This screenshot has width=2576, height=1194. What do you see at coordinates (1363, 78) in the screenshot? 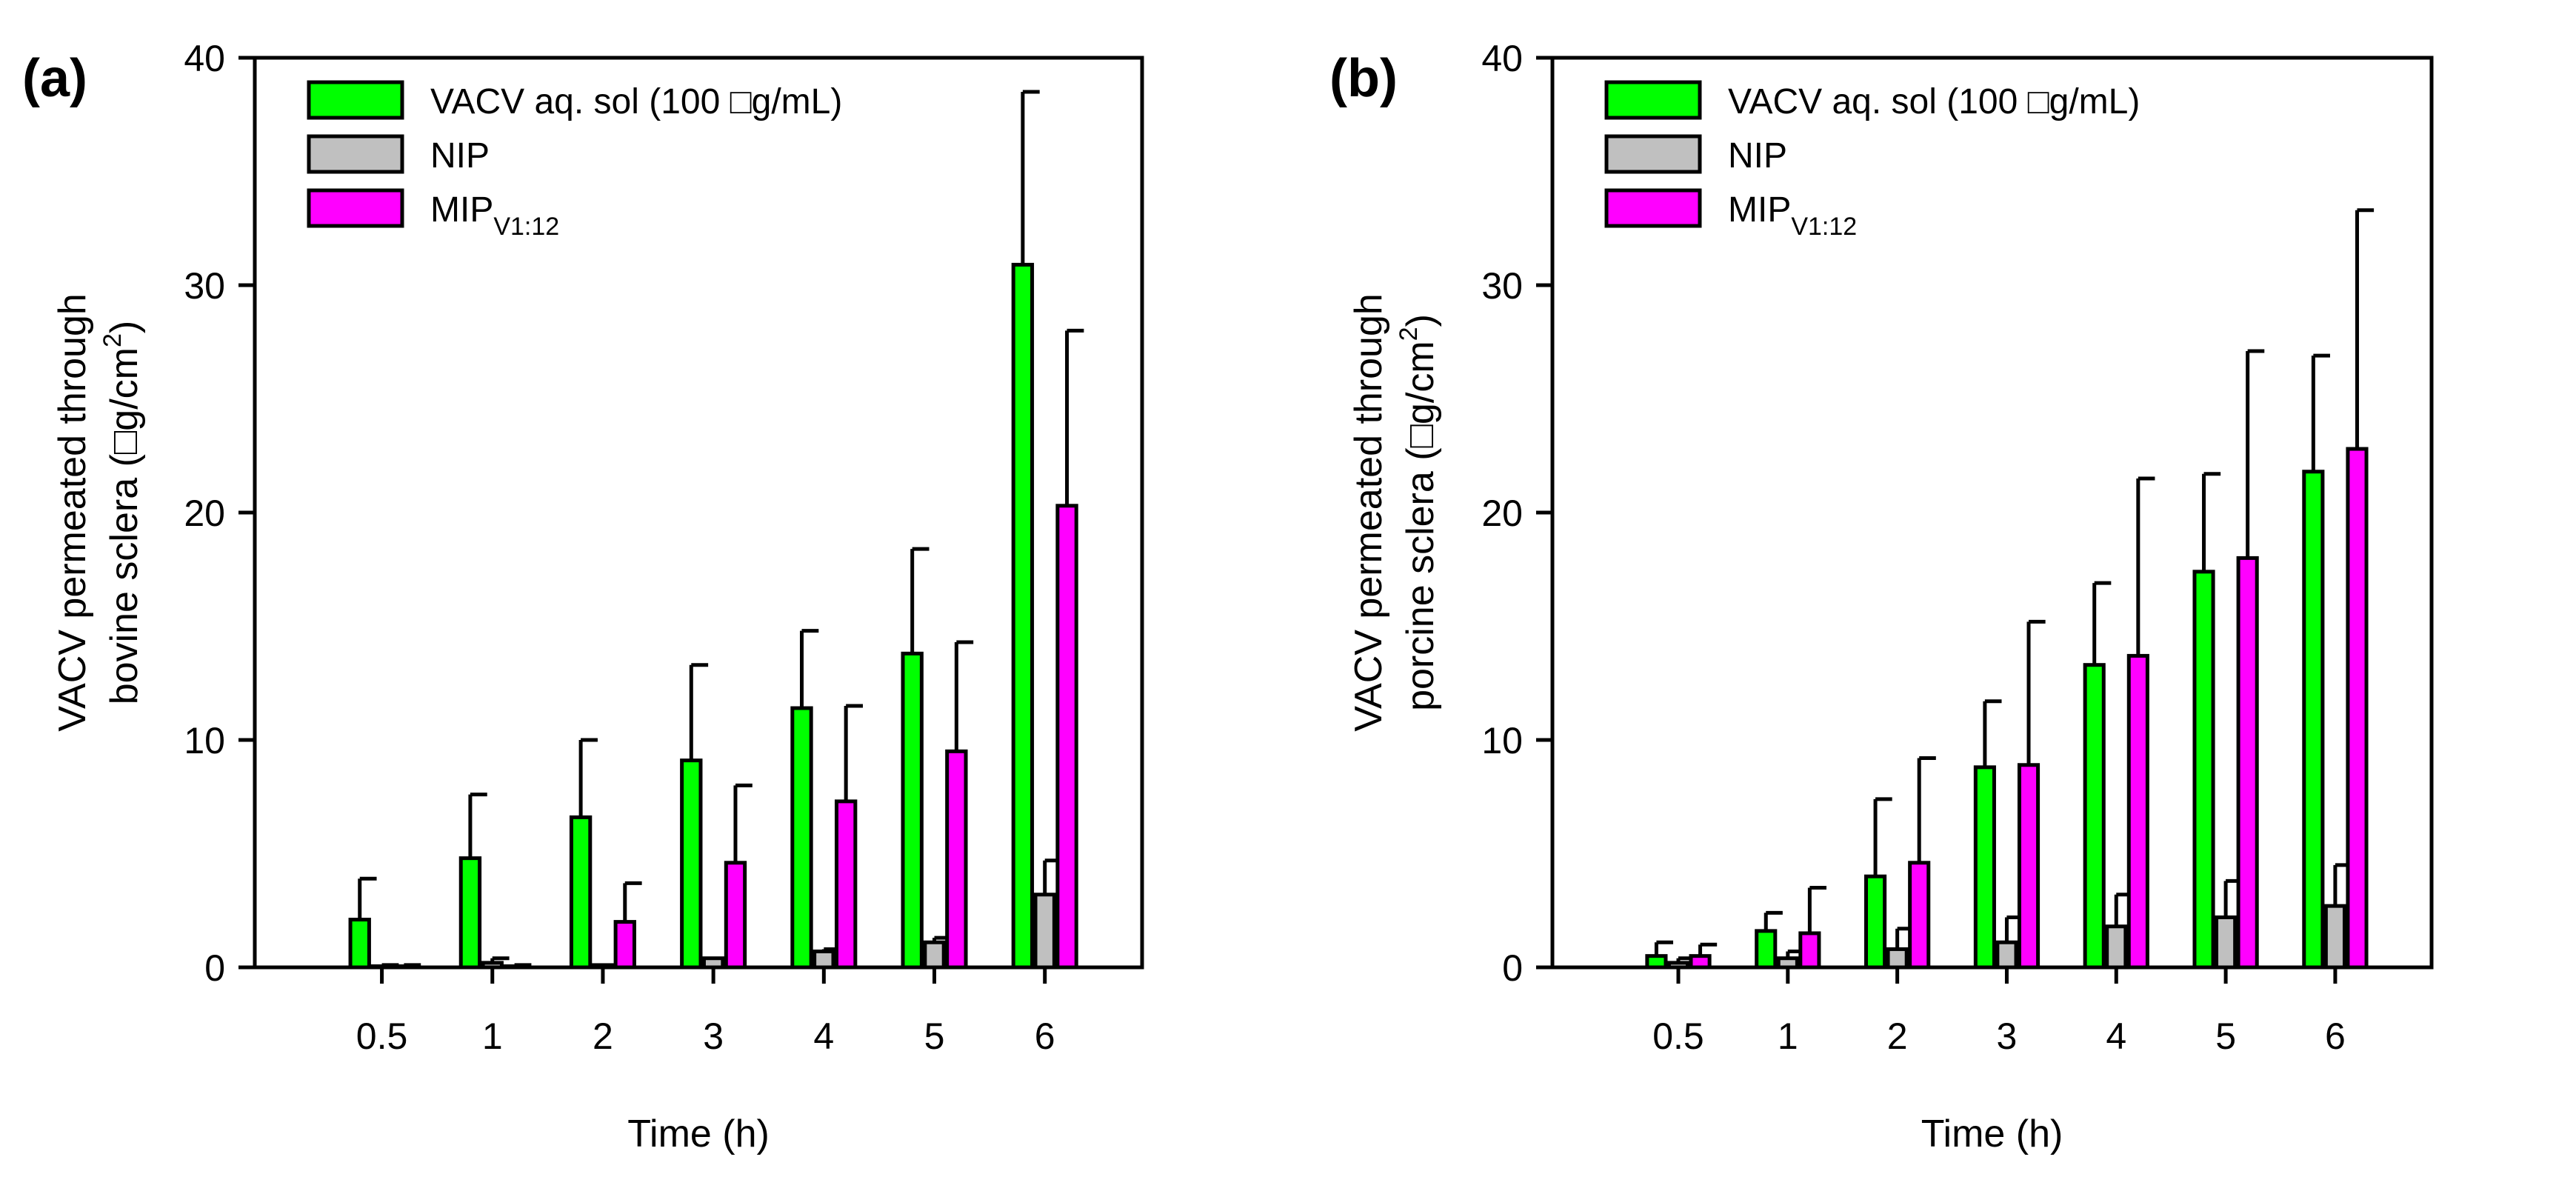
I see `panel-label: (b)` at bounding box center [1363, 78].